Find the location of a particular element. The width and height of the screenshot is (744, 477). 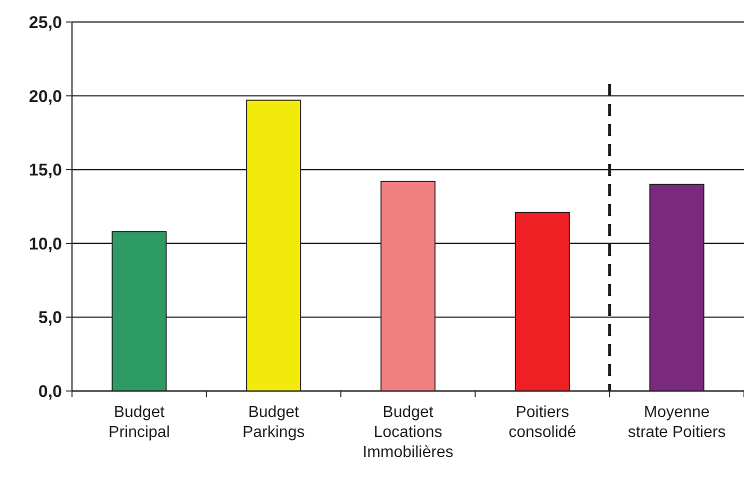

x-tick-label: Budget Principal is located at coordinates (139, 422).